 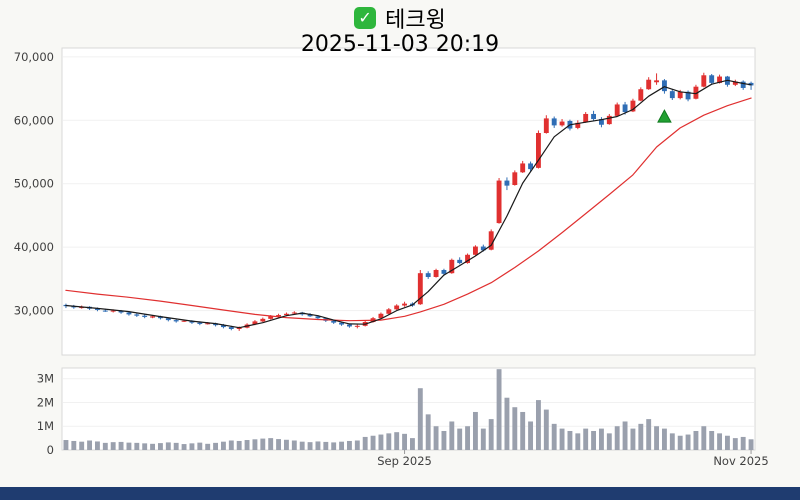 What do you see at coordinates (400, 493) in the screenshot?
I see `footer-bar` at bounding box center [400, 493].